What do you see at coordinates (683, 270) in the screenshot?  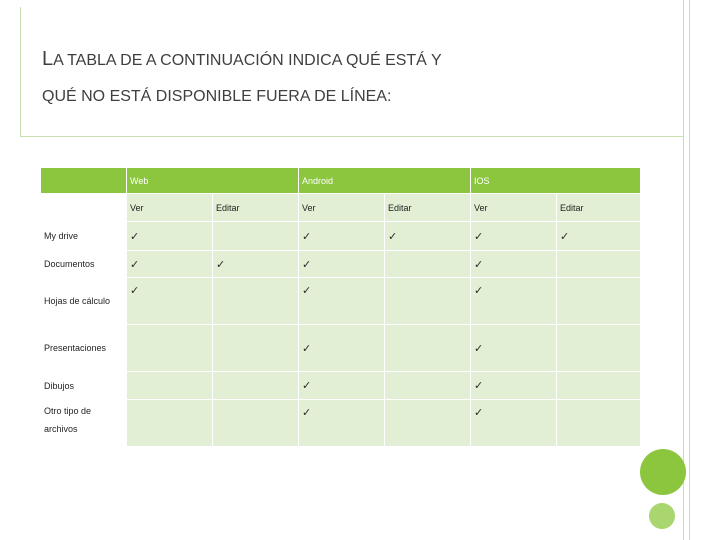 I see `frame-line-vertical` at bounding box center [683, 270].